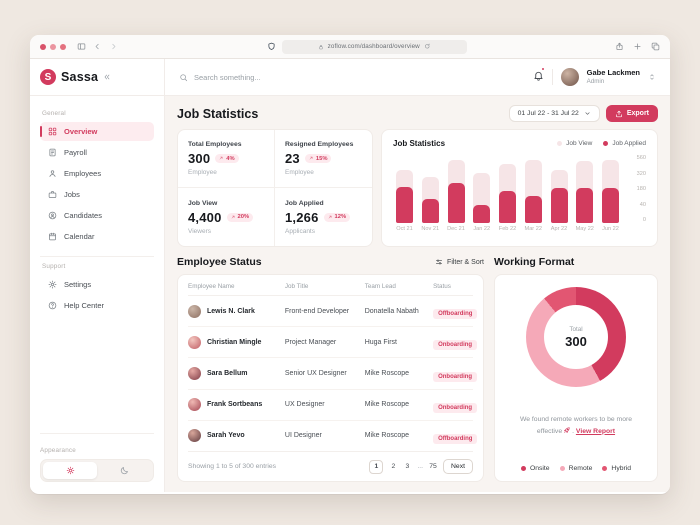 This screenshot has width=700, height=525. Describe the element at coordinates (81, 131) in the screenshot. I see `sidebar-item-label: Overview` at that location.